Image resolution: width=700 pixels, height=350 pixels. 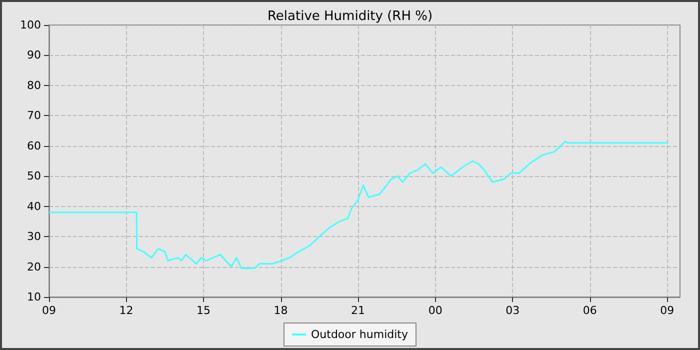 What do you see at coordinates (34, 206) in the screenshot?
I see `y-tick-label: 40` at bounding box center [34, 206].